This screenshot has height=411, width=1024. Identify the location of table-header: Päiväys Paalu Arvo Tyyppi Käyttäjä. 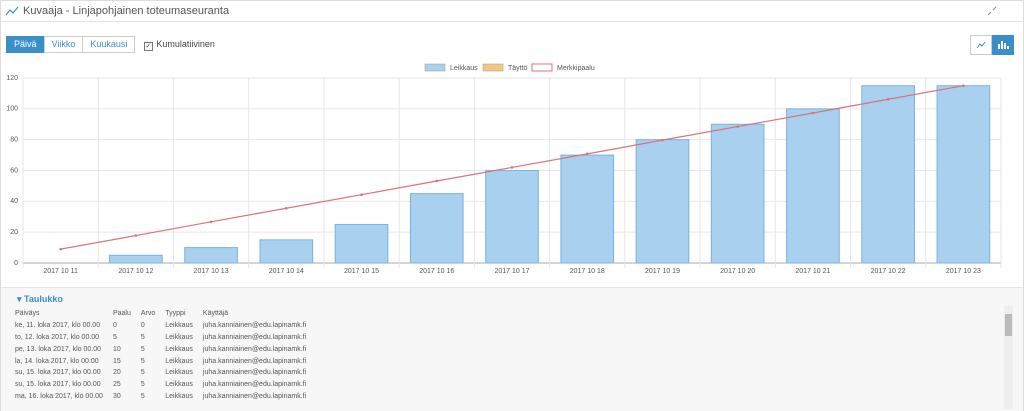
(165, 314).